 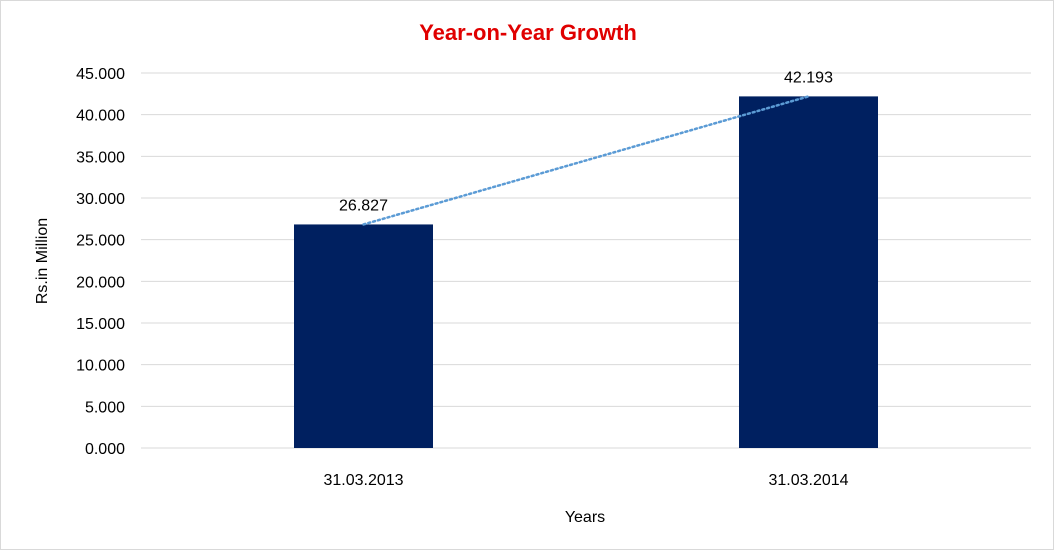 What do you see at coordinates (100, 157) in the screenshot?
I see `y-tick-label: 35.000` at bounding box center [100, 157].